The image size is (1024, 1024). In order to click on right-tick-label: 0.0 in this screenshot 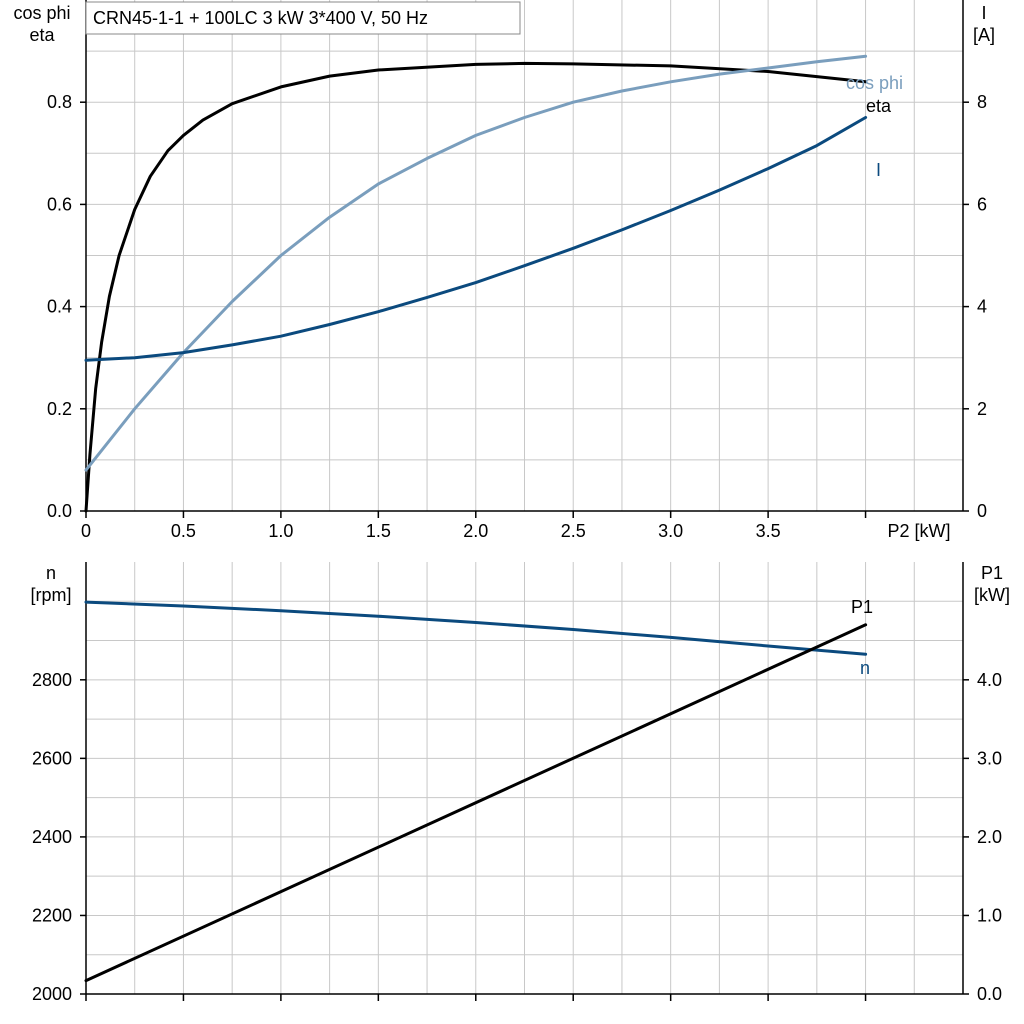, I will do `click(989, 994)`.